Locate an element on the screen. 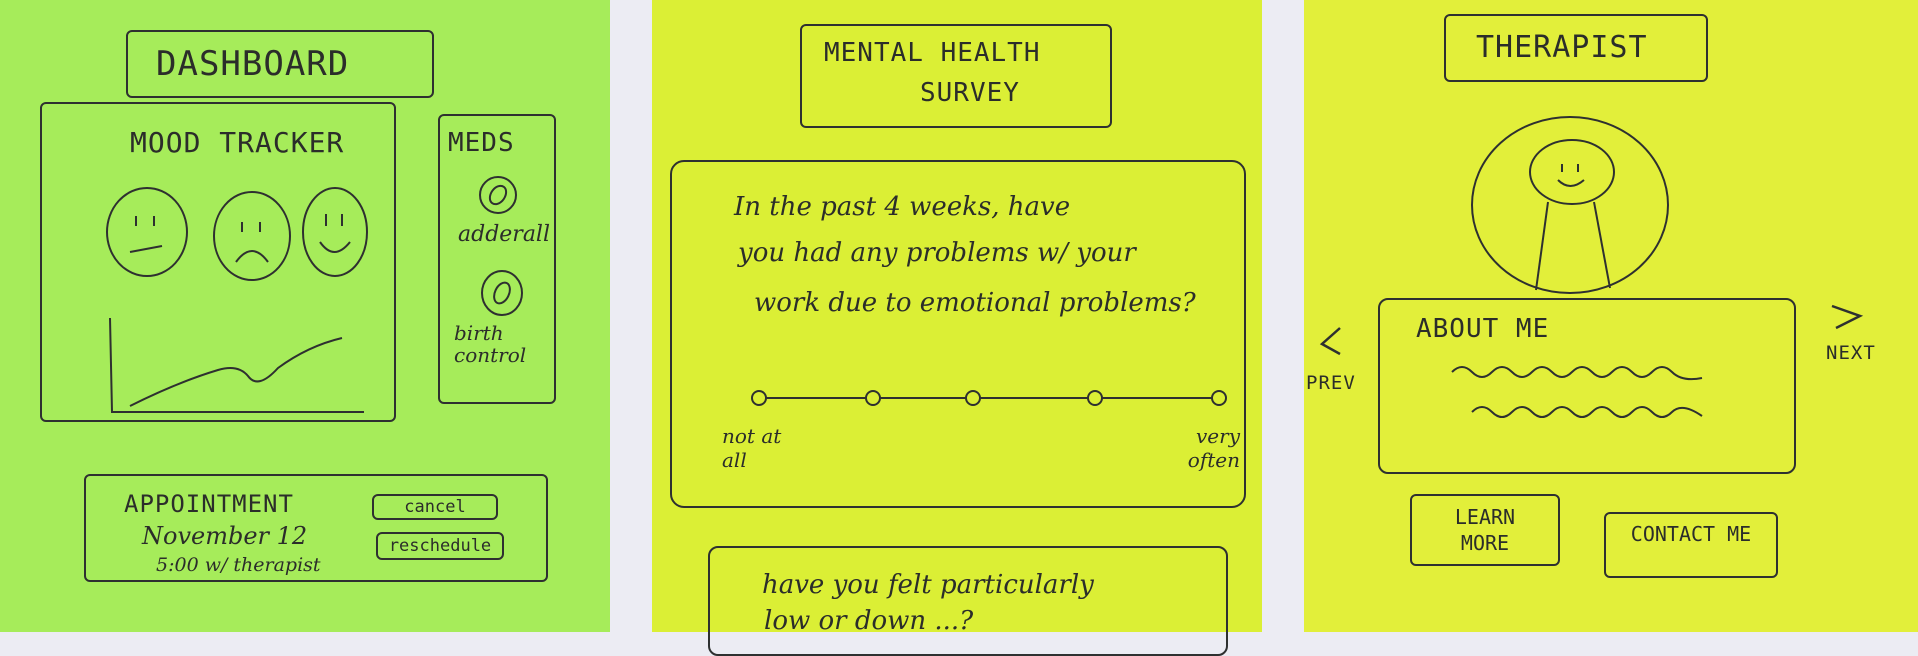  page-title-line2: SURVEY is located at coordinates (970, 93).